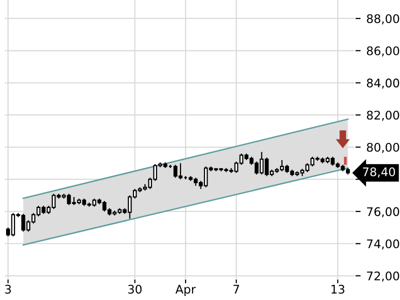 The width and height of the screenshot is (400, 300). I want to click on y-tick-label: 80,00, so click(383, 147).